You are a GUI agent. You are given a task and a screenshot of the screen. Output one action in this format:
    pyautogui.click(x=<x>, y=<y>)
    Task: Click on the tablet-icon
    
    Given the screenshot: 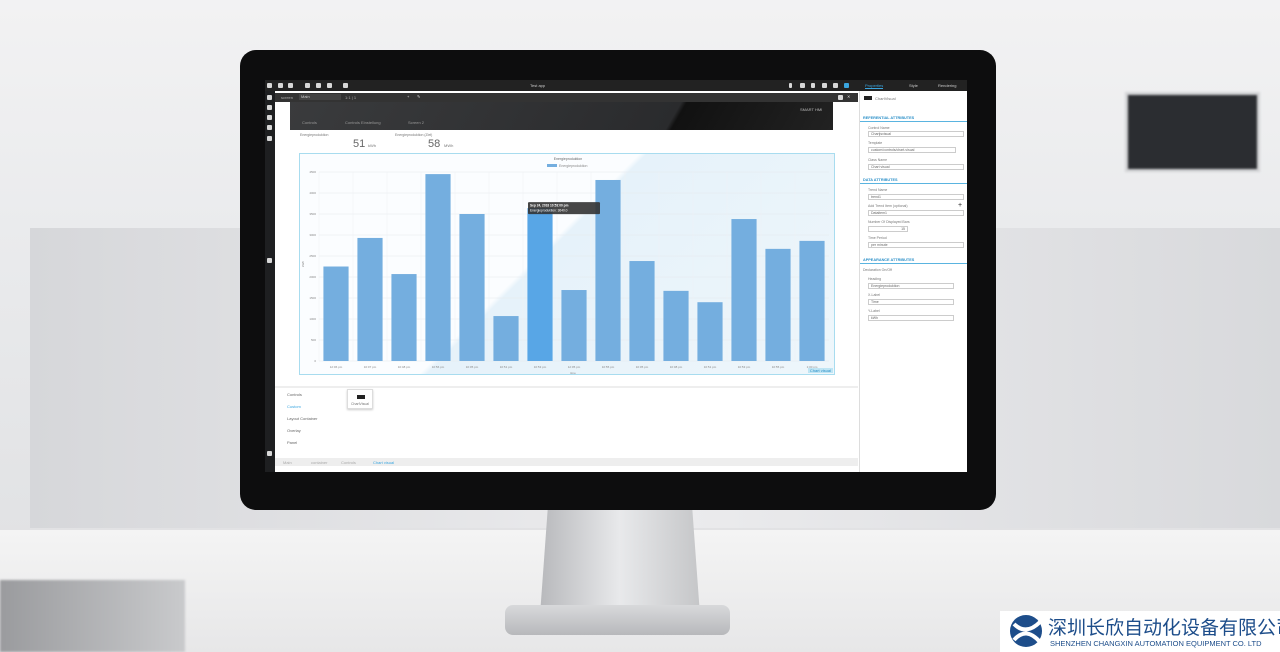 What is the action you would take?
    pyautogui.click(x=813, y=85)
    